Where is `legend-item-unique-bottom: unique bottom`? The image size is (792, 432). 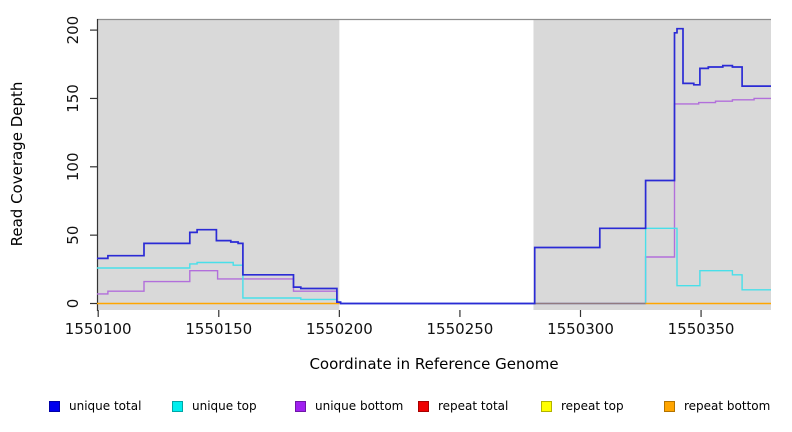
legend-item-unique-bottom: unique bottom is located at coordinates (356, 406).